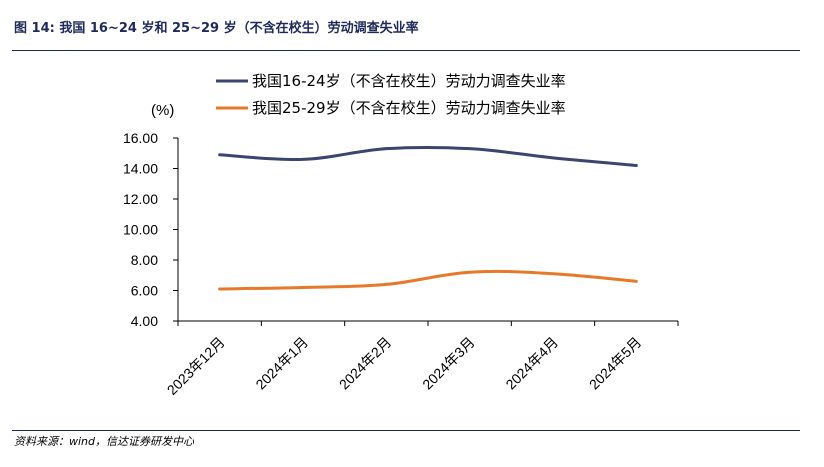 This screenshot has width=824, height=467. Describe the element at coordinates (144, 260) in the screenshot. I see `y-tick-label: 8.00` at that location.